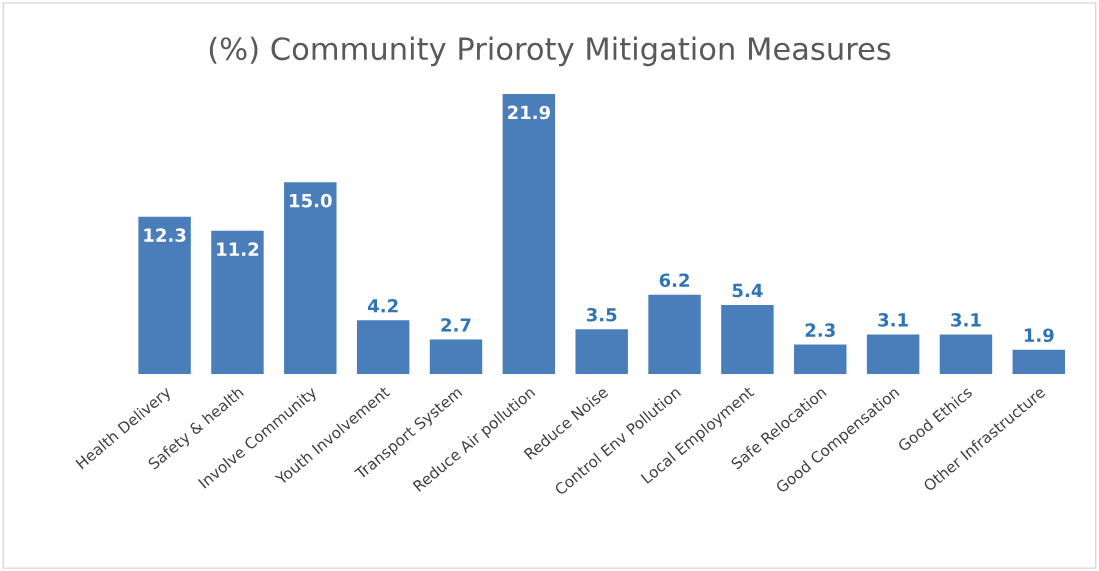 The image size is (1099, 571). I want to click on data-label: 1.9, so click(1039, 335).